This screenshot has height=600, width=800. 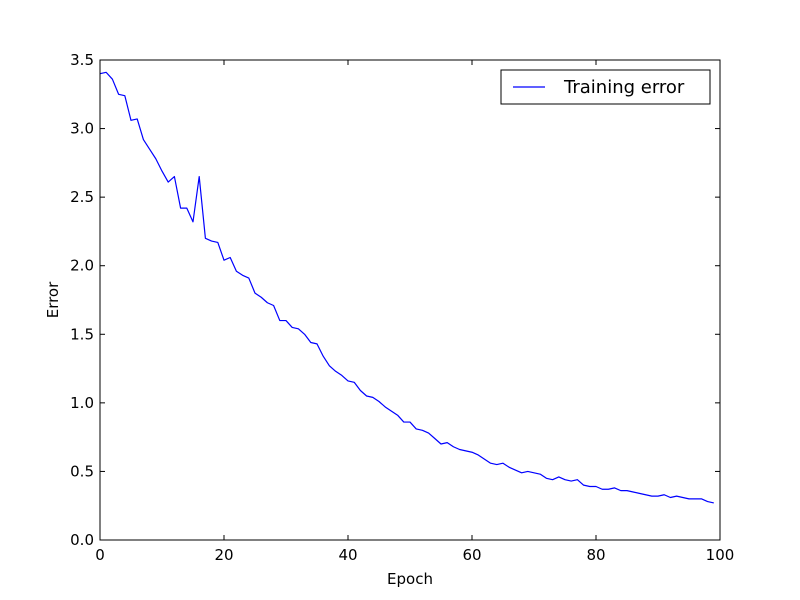 What do you see at coordinates (53, 299) in the screenshot?
I see `y-axis-title: Error` at bounding box center [53, 299].